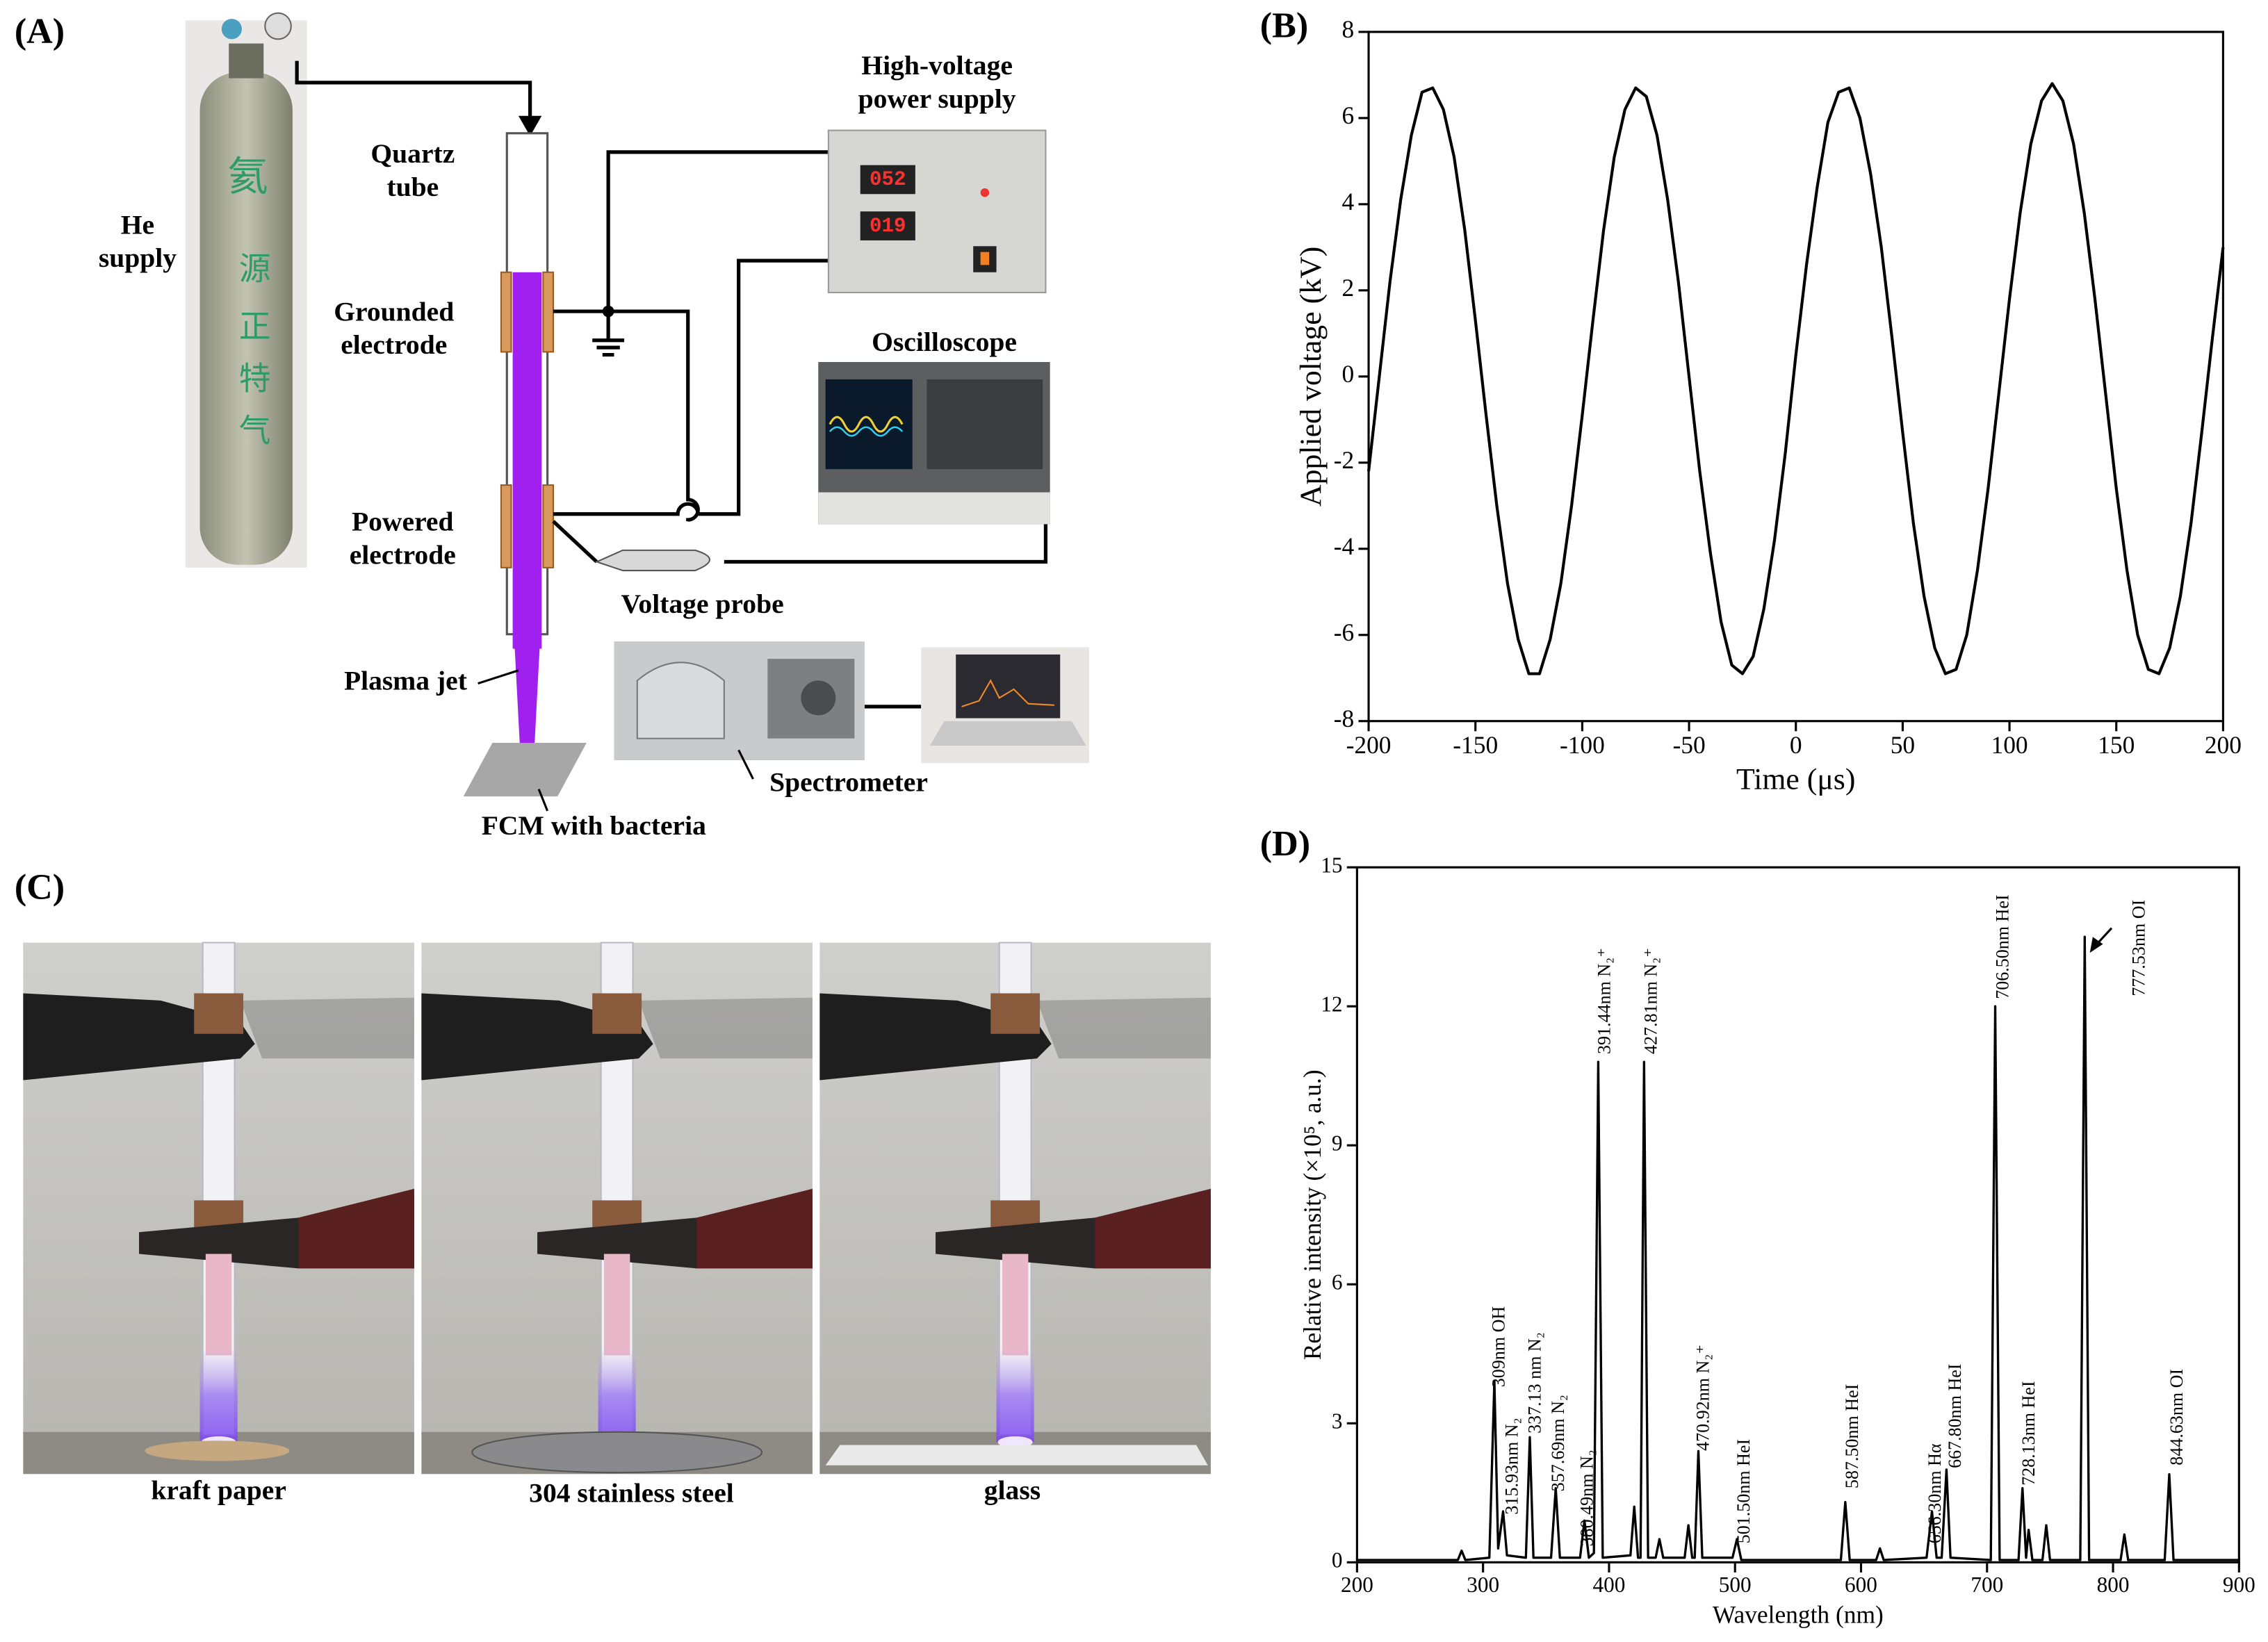 Image resolution: width=2268 pixels, height=1642 pixels. Describe the element at coordinates (1582, 745) in the screenshot. I see `x-tick-label: -100` at that location.